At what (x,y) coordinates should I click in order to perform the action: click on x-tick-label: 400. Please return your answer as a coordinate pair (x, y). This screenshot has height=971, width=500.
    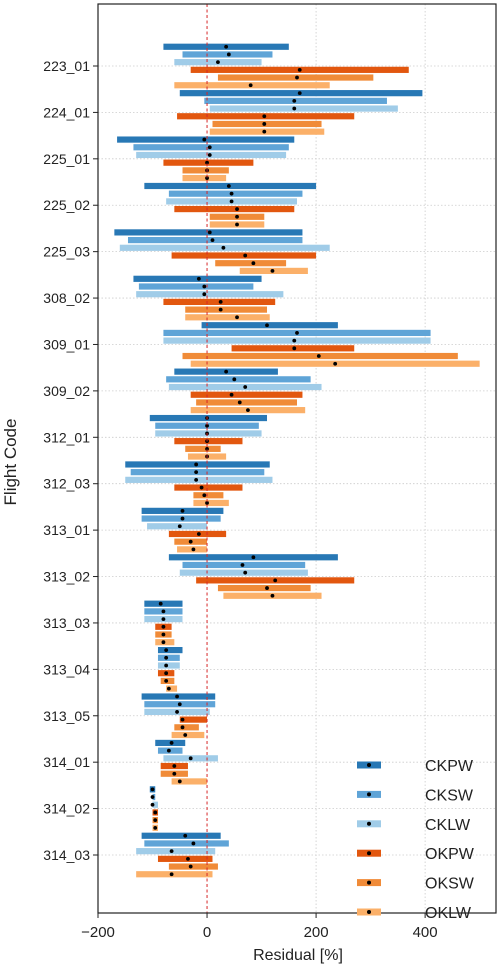
    Looking at the image, I should click on (425, 932).